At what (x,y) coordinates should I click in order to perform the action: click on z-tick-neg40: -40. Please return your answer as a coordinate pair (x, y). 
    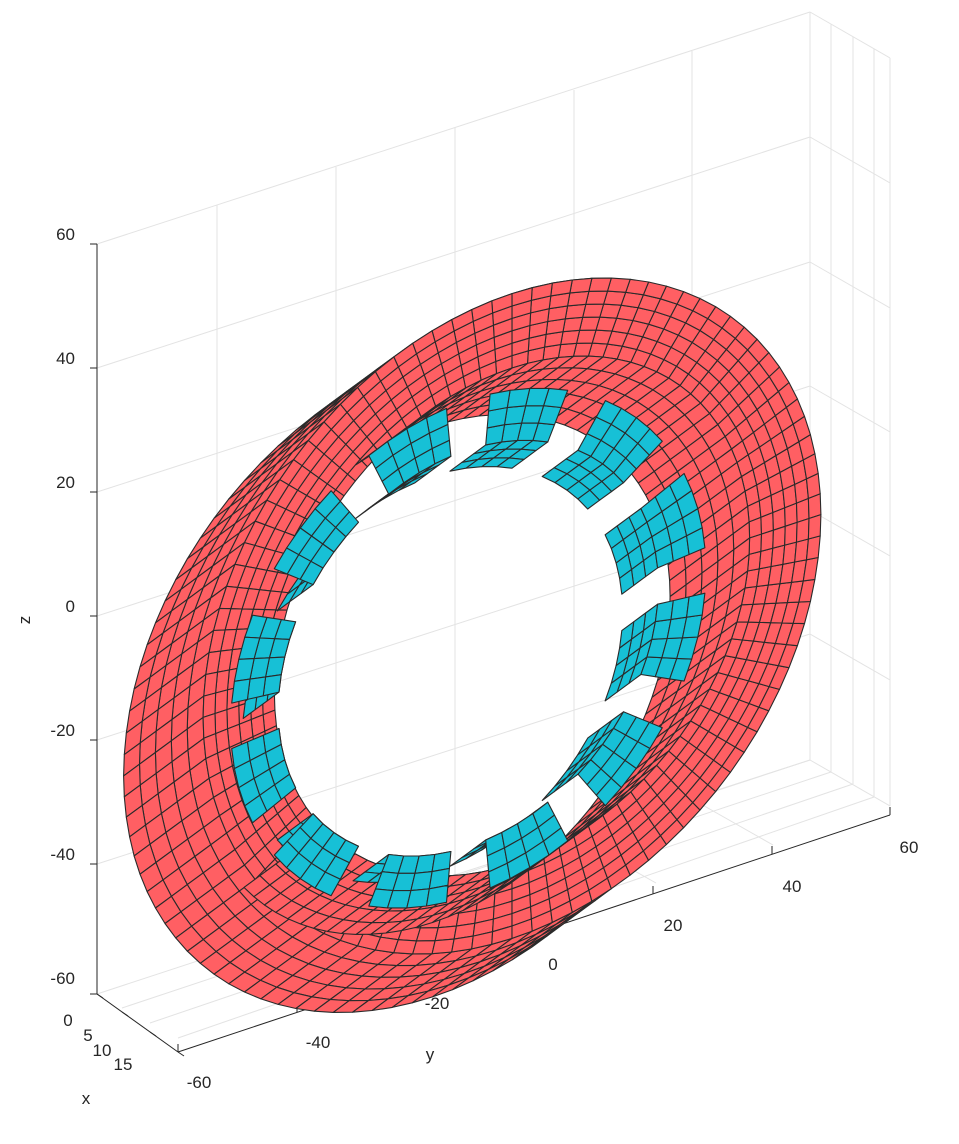
    Looking at the image, I should click on (62, 854).